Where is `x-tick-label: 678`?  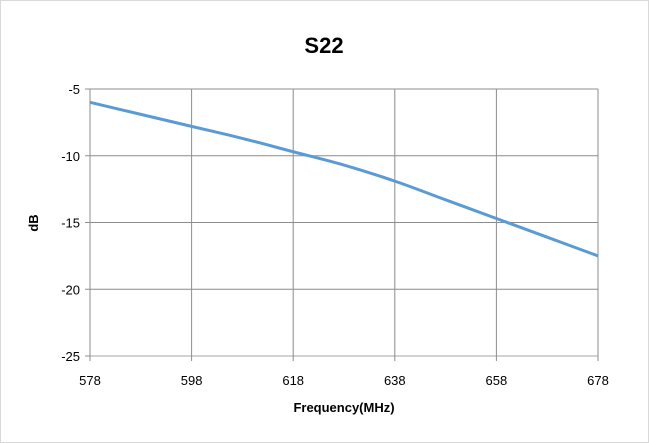
x-tick-label: 678 is located at coordinates (598, 380).